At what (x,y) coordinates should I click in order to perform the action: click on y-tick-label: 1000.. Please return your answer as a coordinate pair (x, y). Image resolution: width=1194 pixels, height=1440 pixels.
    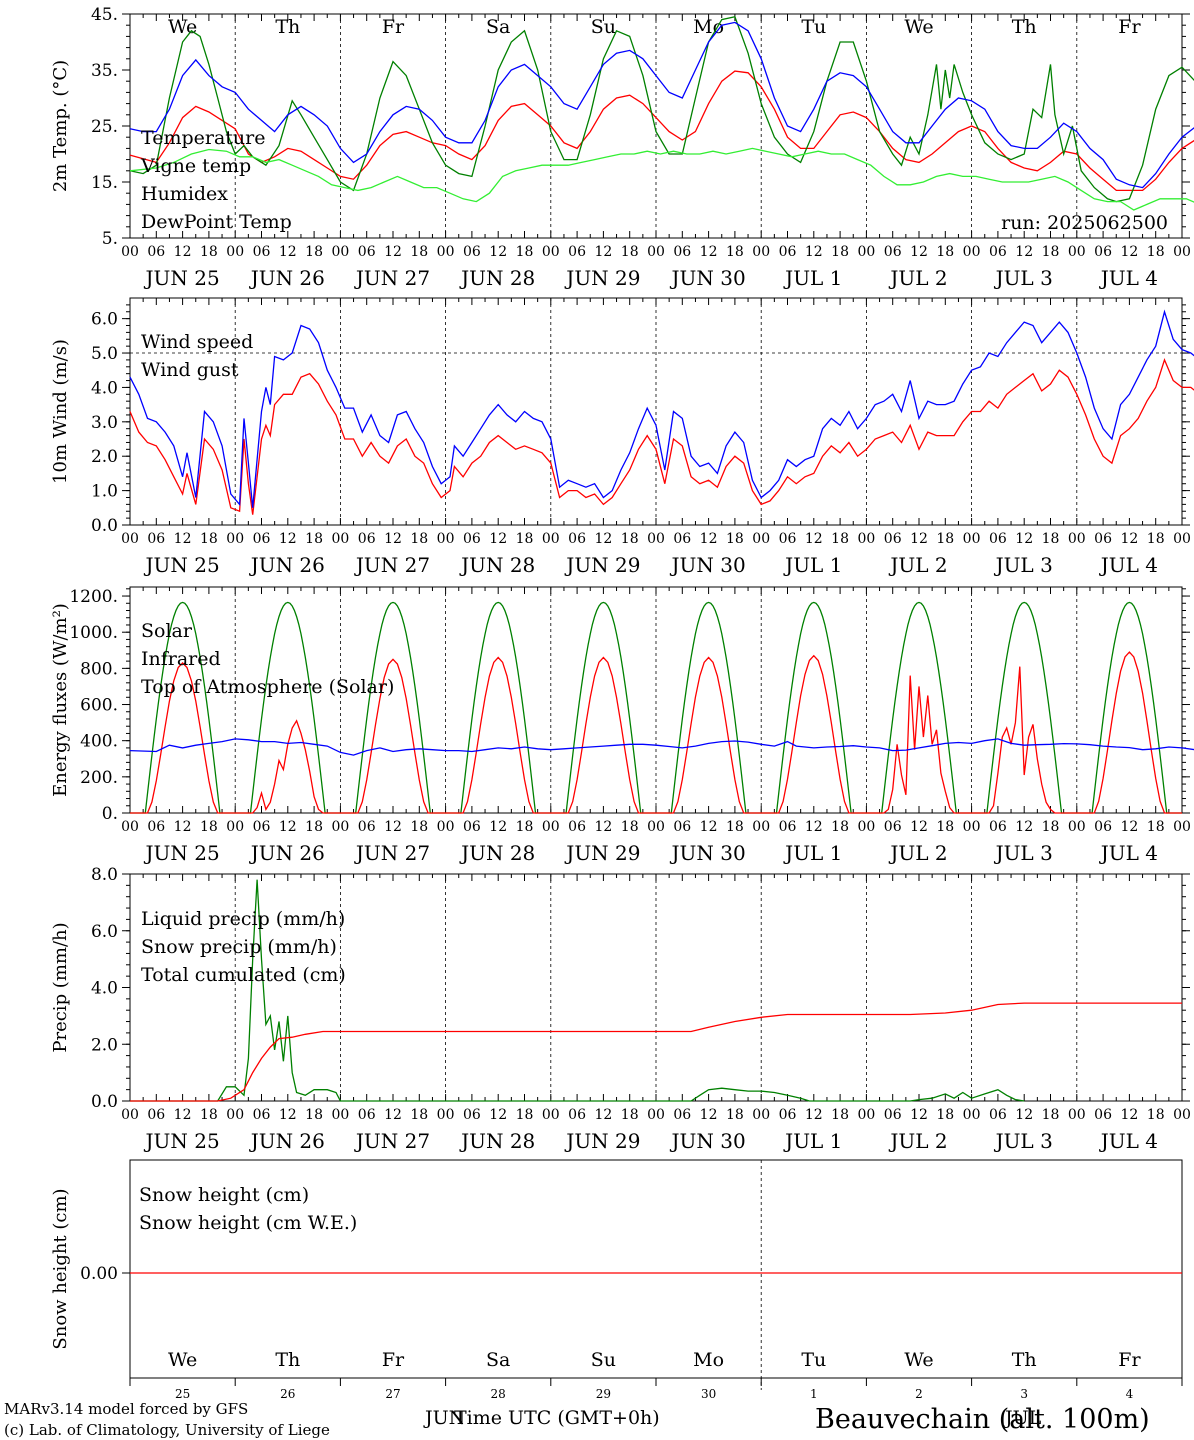
    Looking at the image, I should click on (93, 633).